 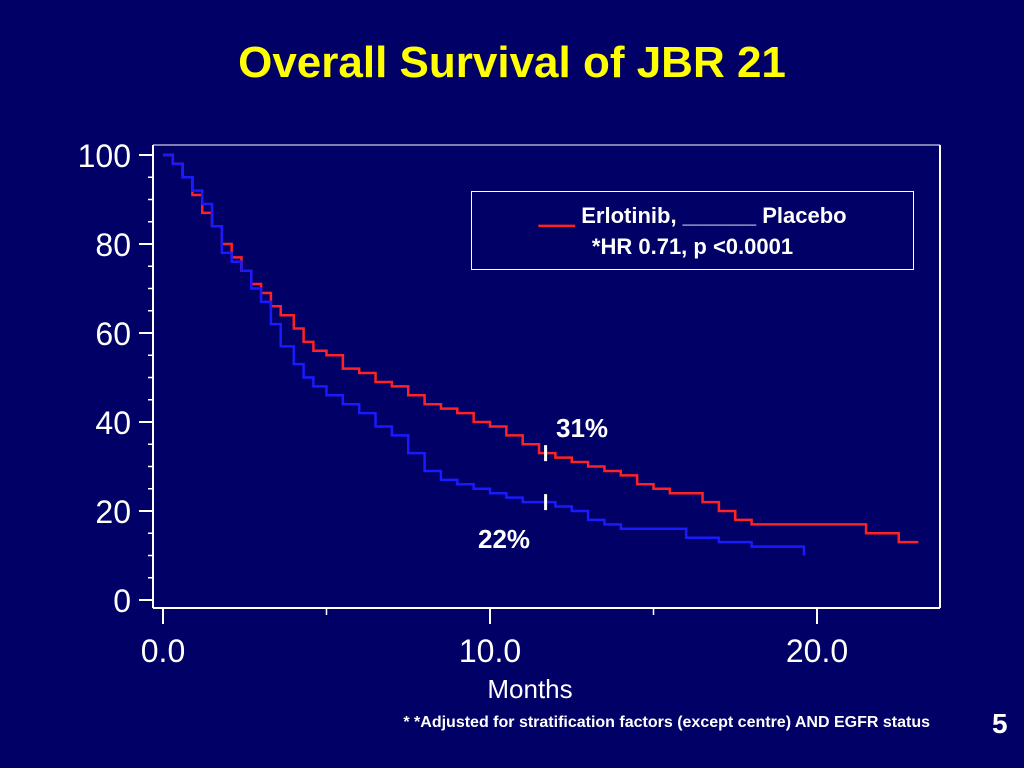 I want to click on erlotinib-percent-label: 31%, so click(x=582, y=428).